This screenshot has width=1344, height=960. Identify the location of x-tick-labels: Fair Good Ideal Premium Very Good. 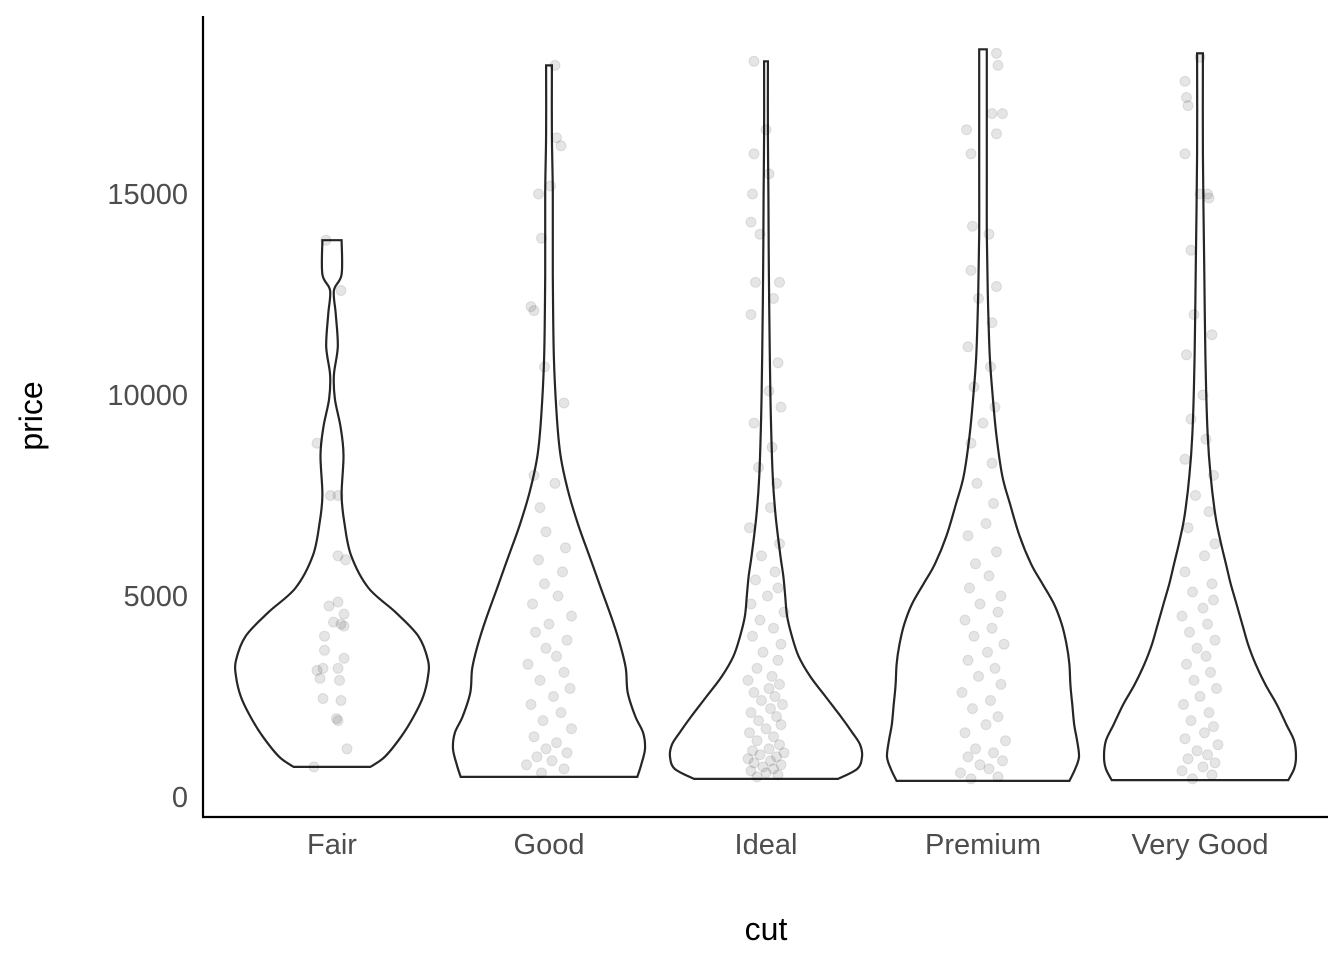
(787, 845).